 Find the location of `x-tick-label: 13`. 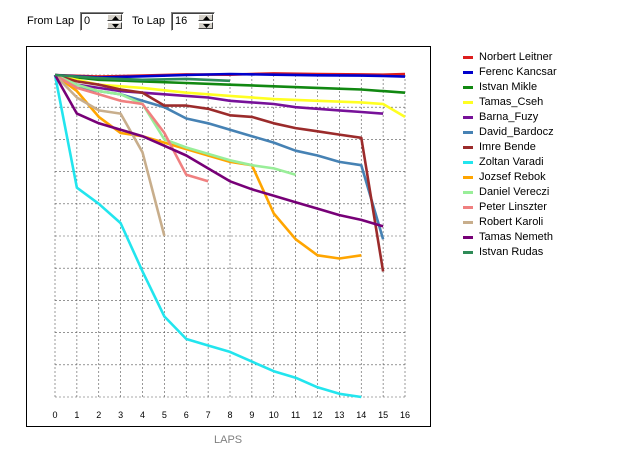

x-tick-label: 13 is located at coordinates (339, 415).